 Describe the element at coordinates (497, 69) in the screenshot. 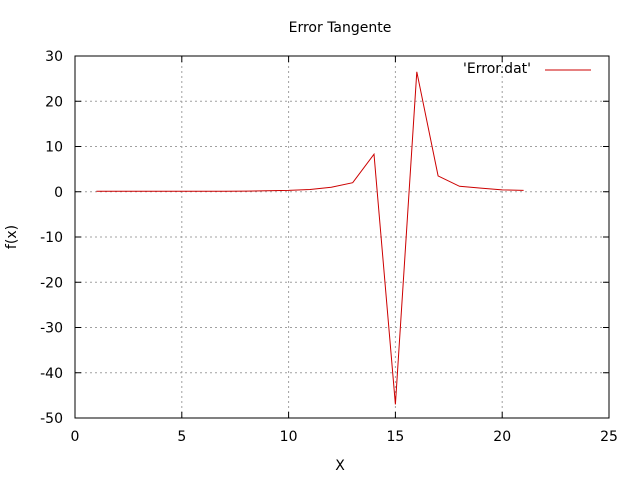

I see `legend-label: 'Error.dat'` at that location.